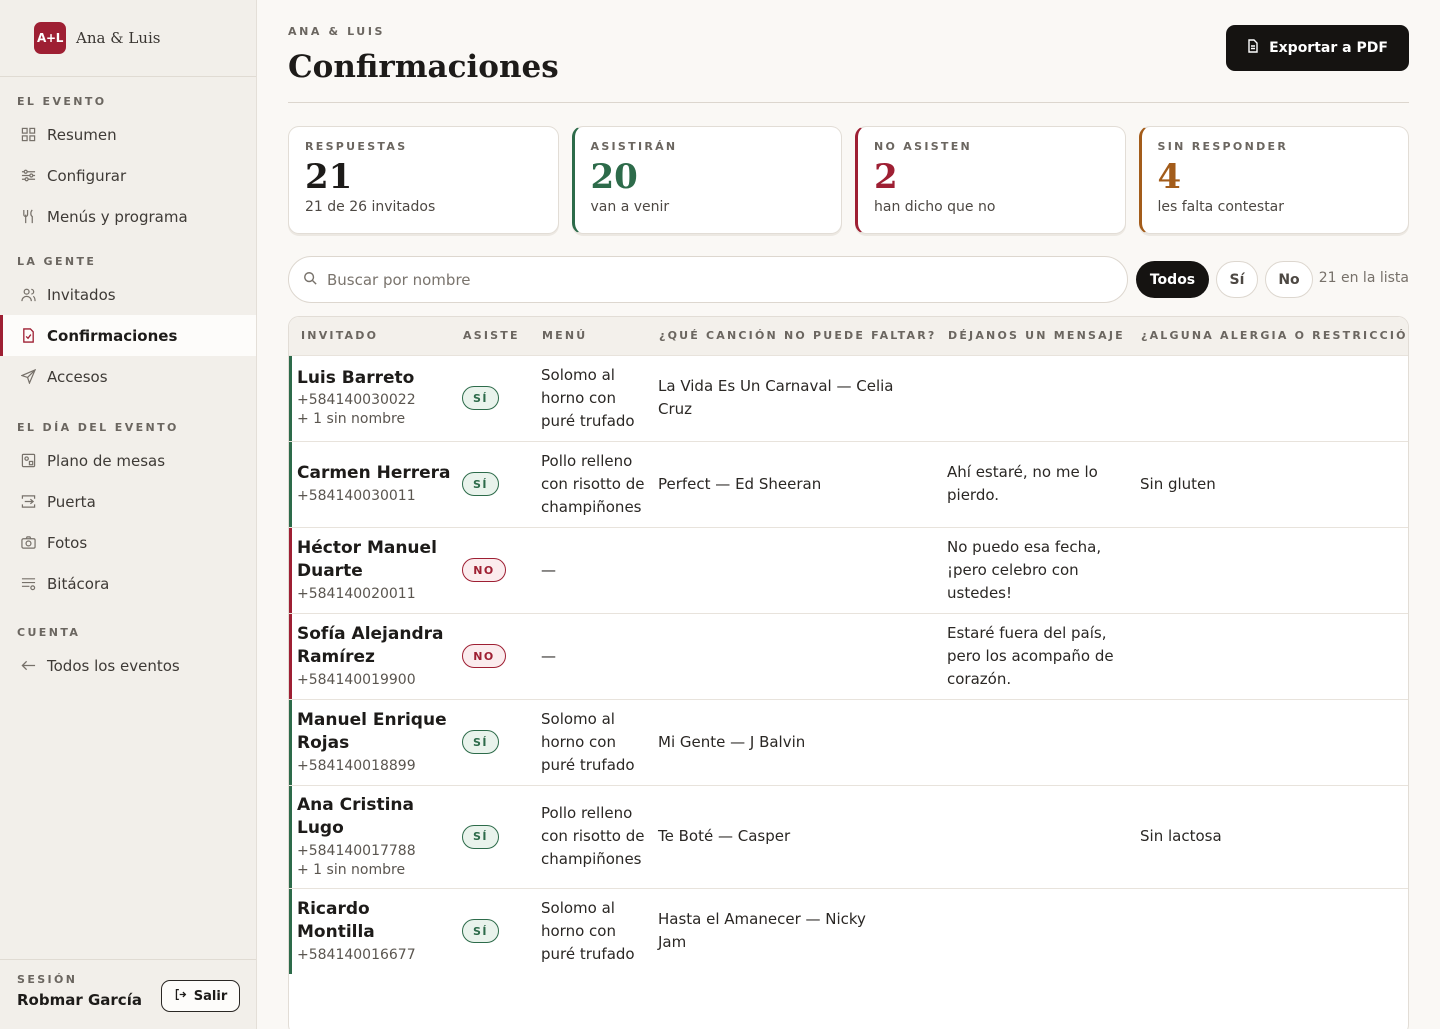 Image resolution: width=1440 pixels, height=1029 pixels. I want to click on cell-guest: Héctor Manuel Duarte +584140020011, so click(370, 569).